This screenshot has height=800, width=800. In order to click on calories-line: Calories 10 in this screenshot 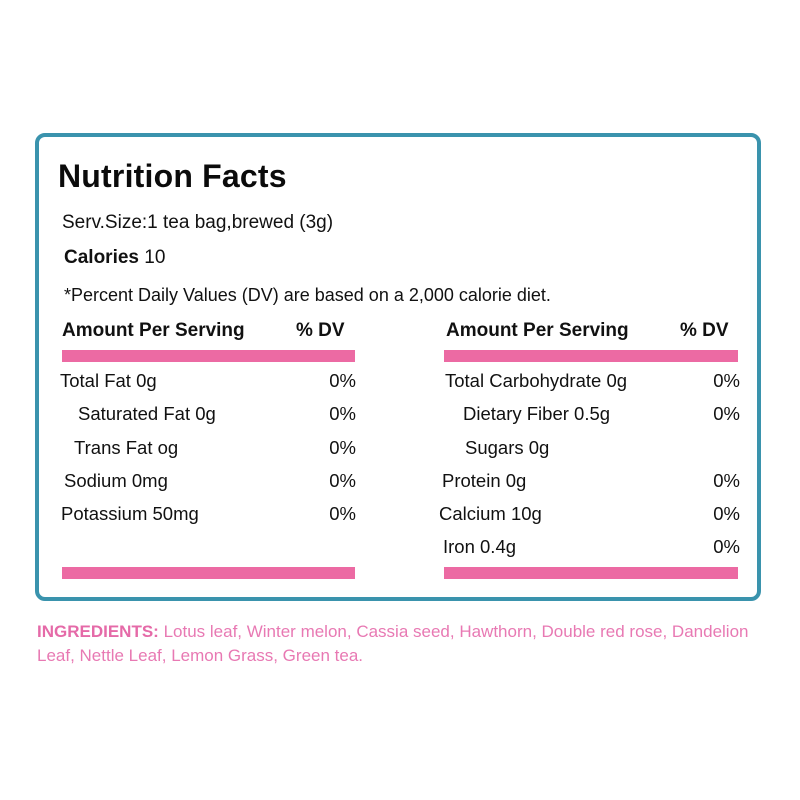, I will do `click(114, 258)`.